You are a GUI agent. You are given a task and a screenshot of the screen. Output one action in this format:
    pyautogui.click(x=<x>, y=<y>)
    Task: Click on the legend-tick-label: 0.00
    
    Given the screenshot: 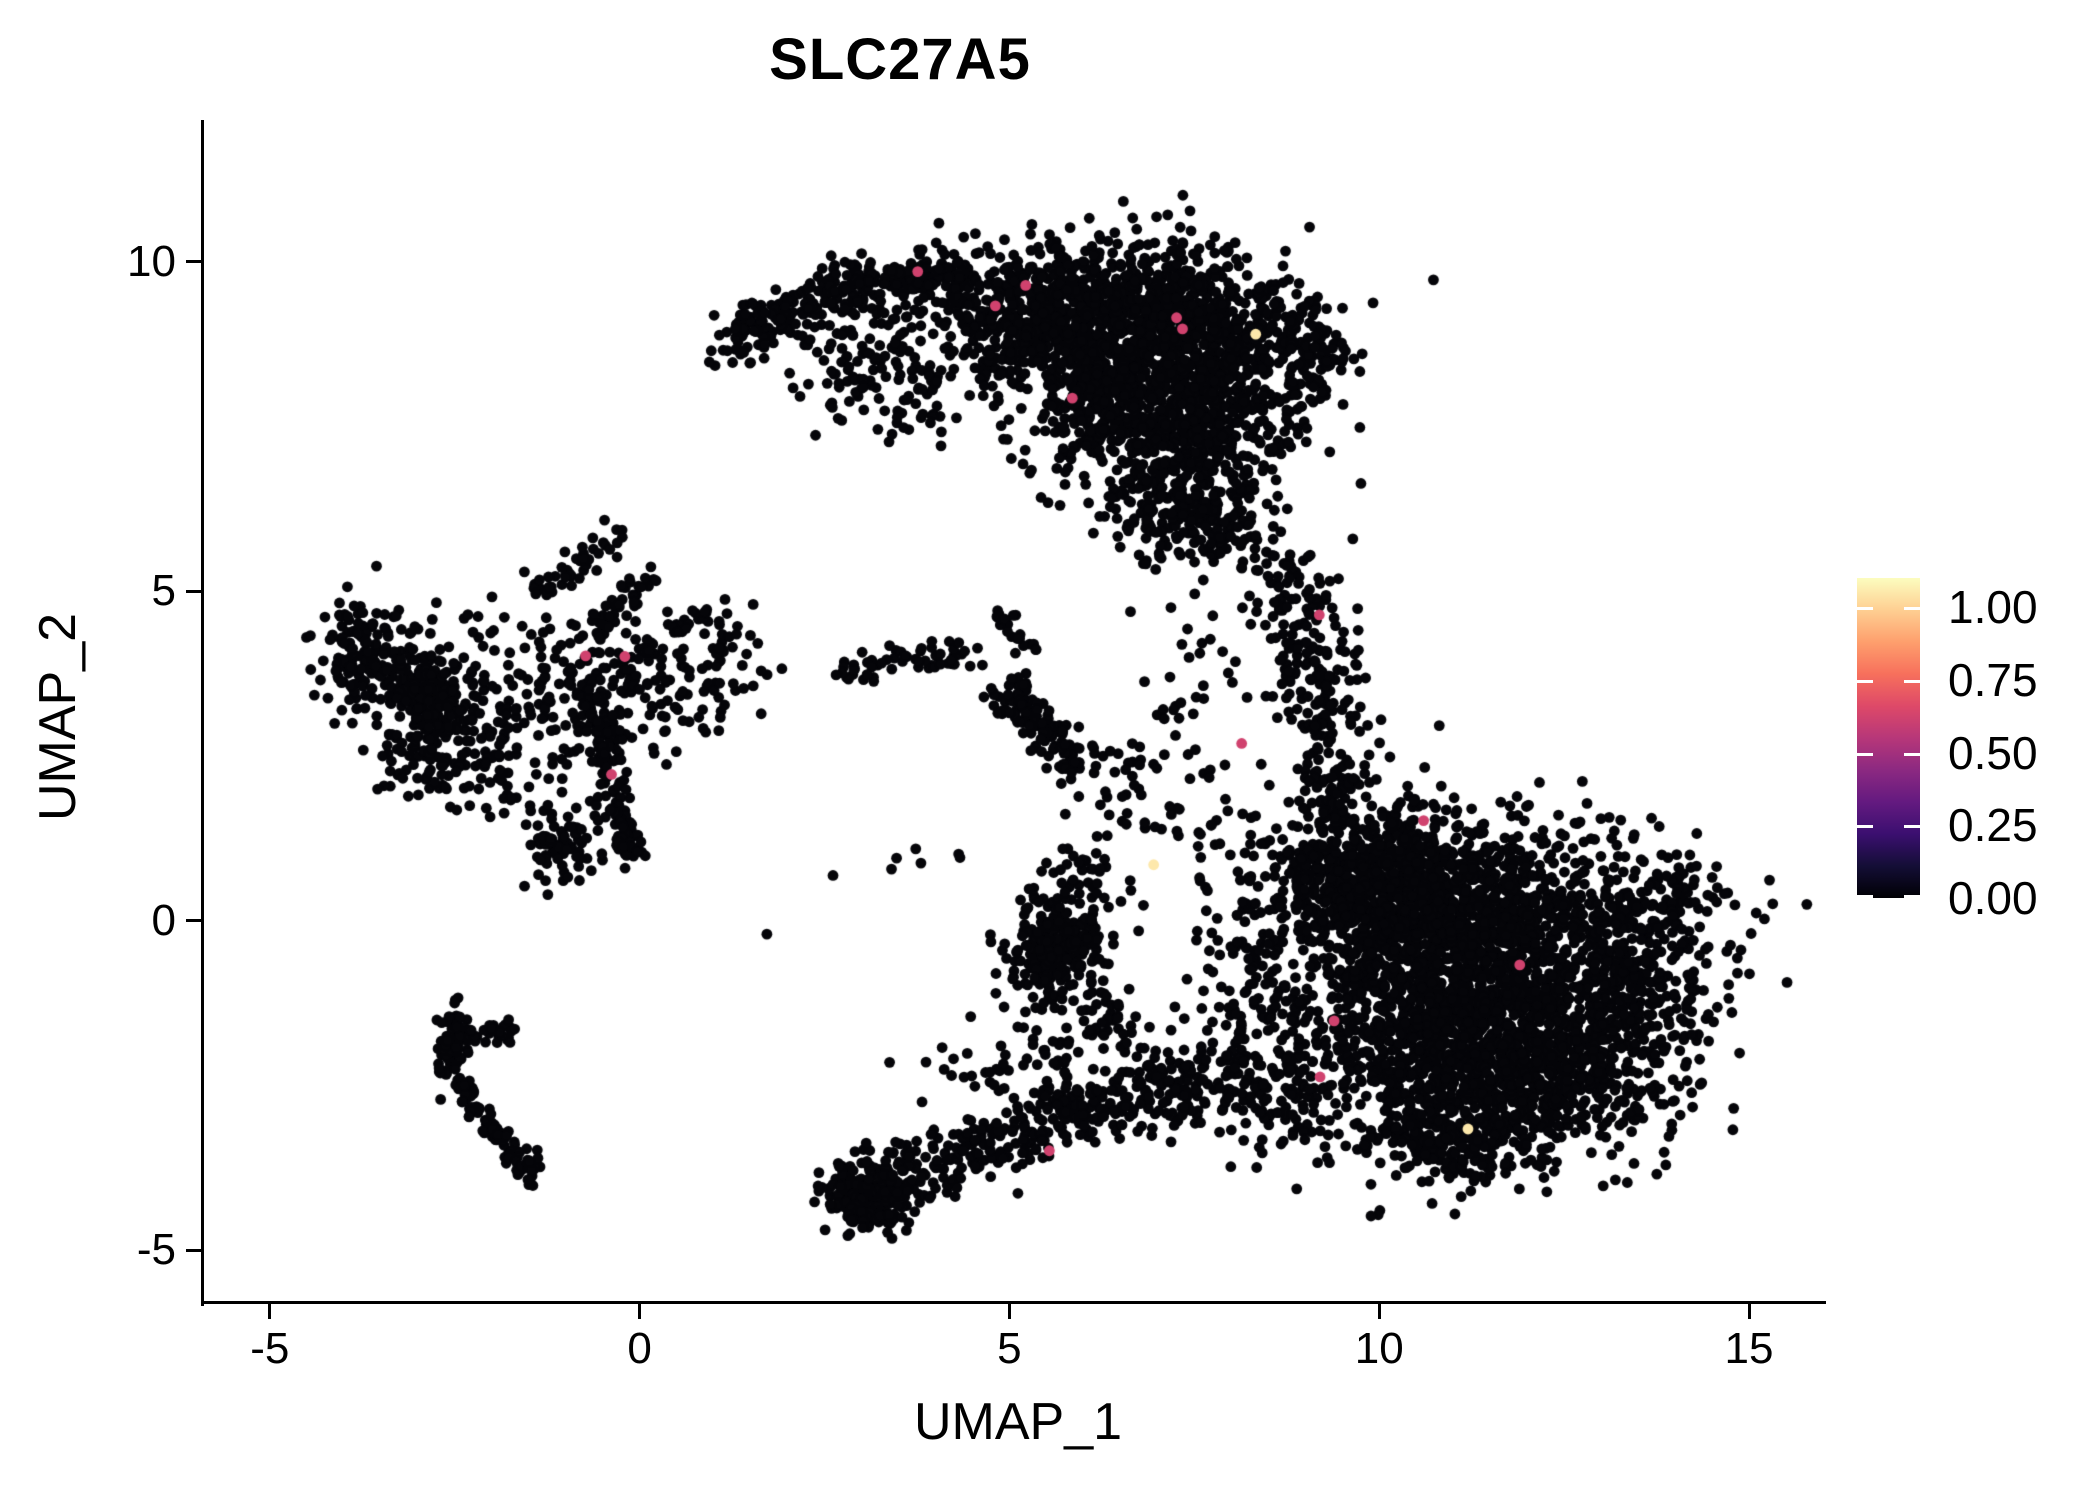 What is the action you would take?
    pyautogui.click(x=1993, y=898)
    